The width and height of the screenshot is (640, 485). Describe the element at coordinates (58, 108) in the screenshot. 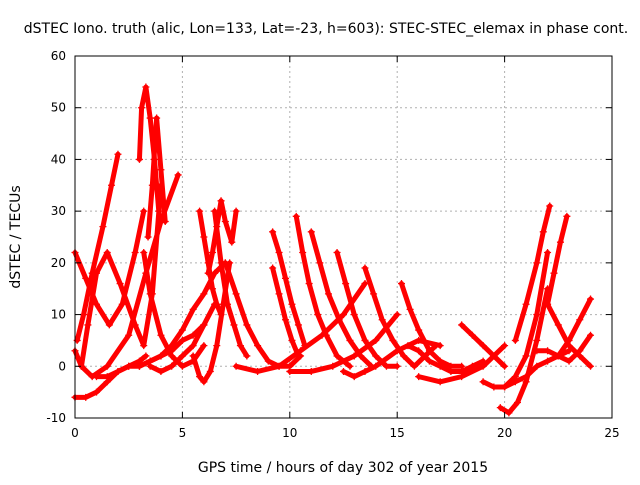

I see `y-tick-label: 50` at that location.